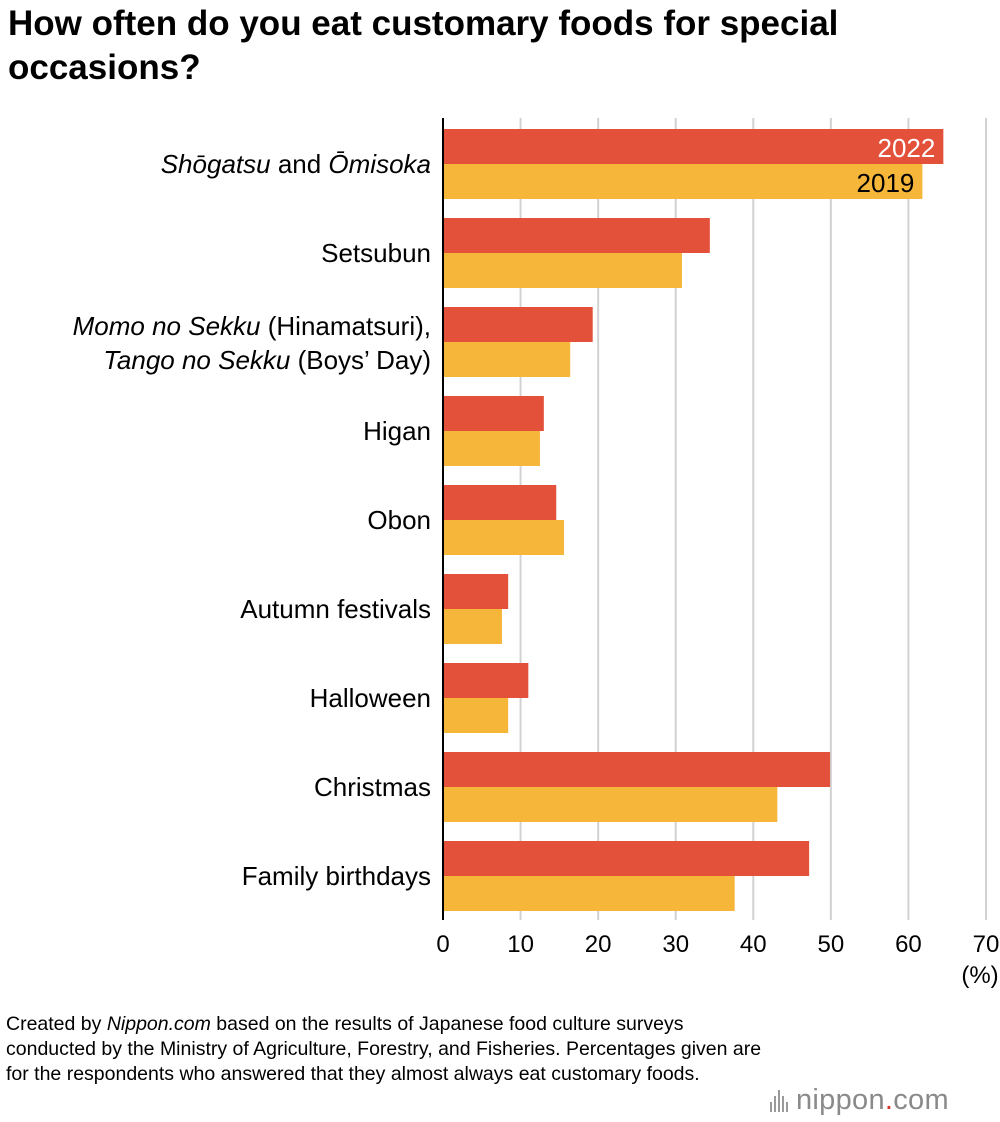 The image size is (1000, 1122). What do you see at coordinates (252, 326) in the screenshot?
I see `category-label: Momo no Sekku (Hinamatsuri),` at bounding box center [252, 326].